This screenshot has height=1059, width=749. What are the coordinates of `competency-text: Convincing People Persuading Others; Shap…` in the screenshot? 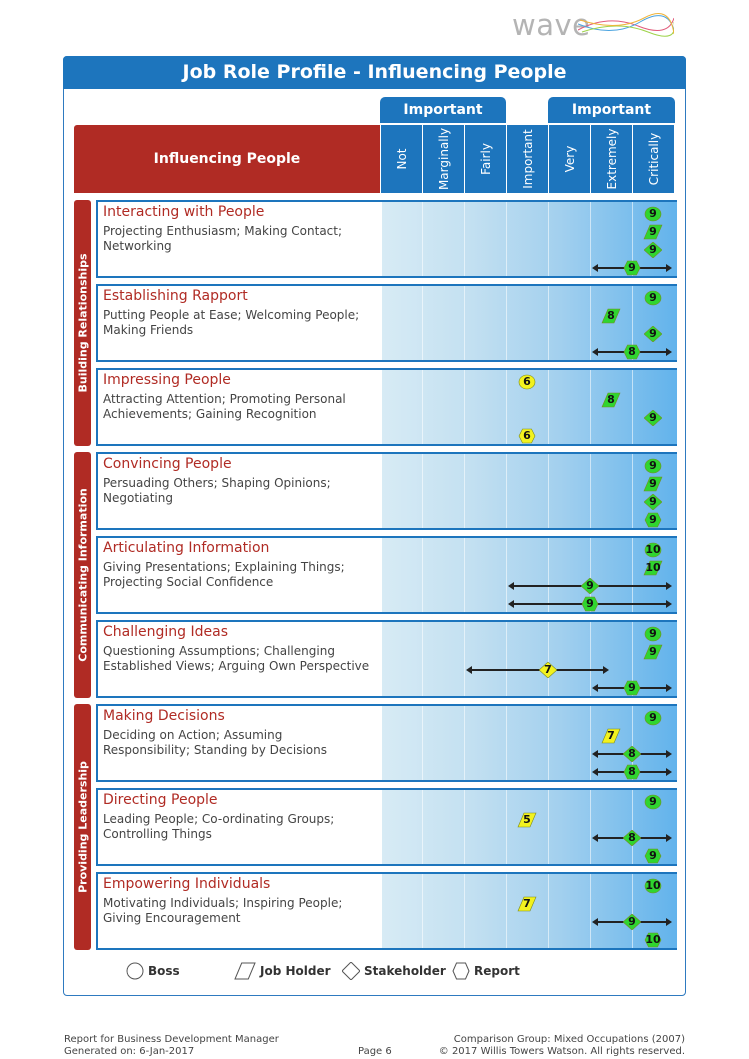 It's located at (240, 491).